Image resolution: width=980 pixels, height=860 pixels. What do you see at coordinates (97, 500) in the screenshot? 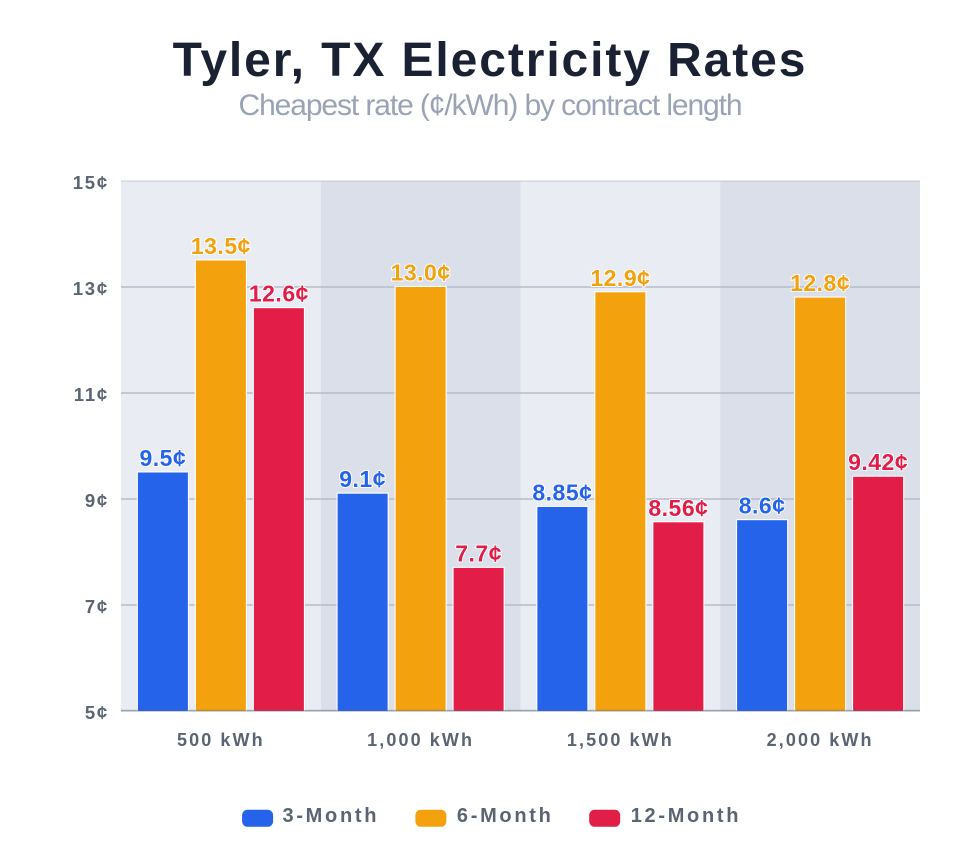
I see `svg-text: 9¢` at bounding box center [97, 500].